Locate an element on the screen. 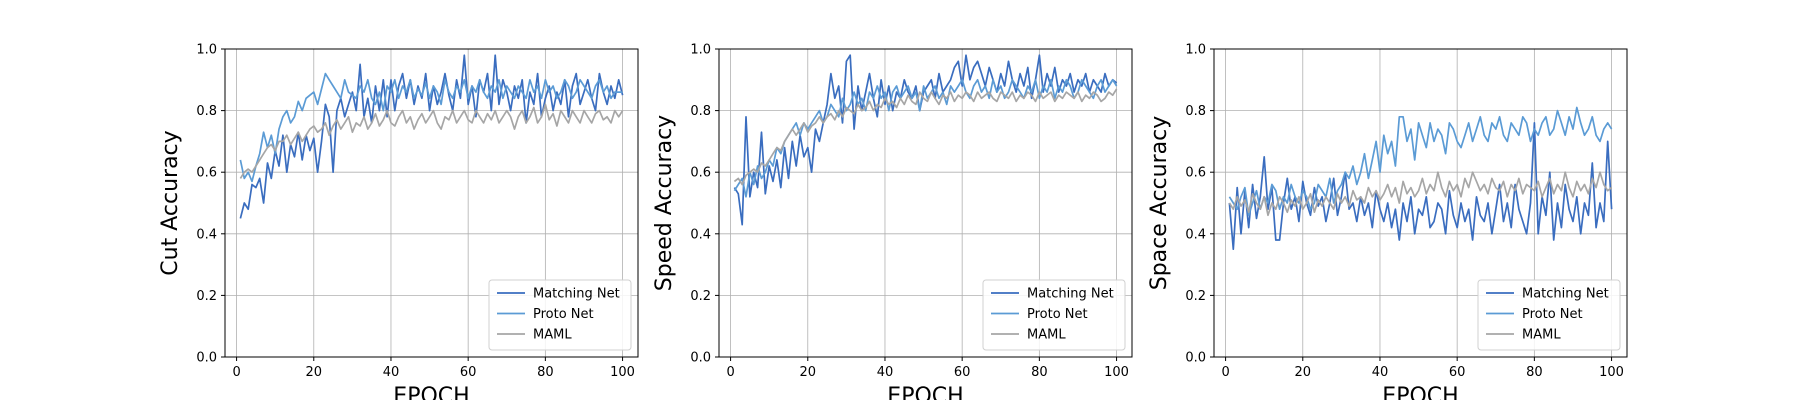 This screenshot has width=1800, height=400. y-axis-label: Cut Accuracy is located at coordinates (170, 202).